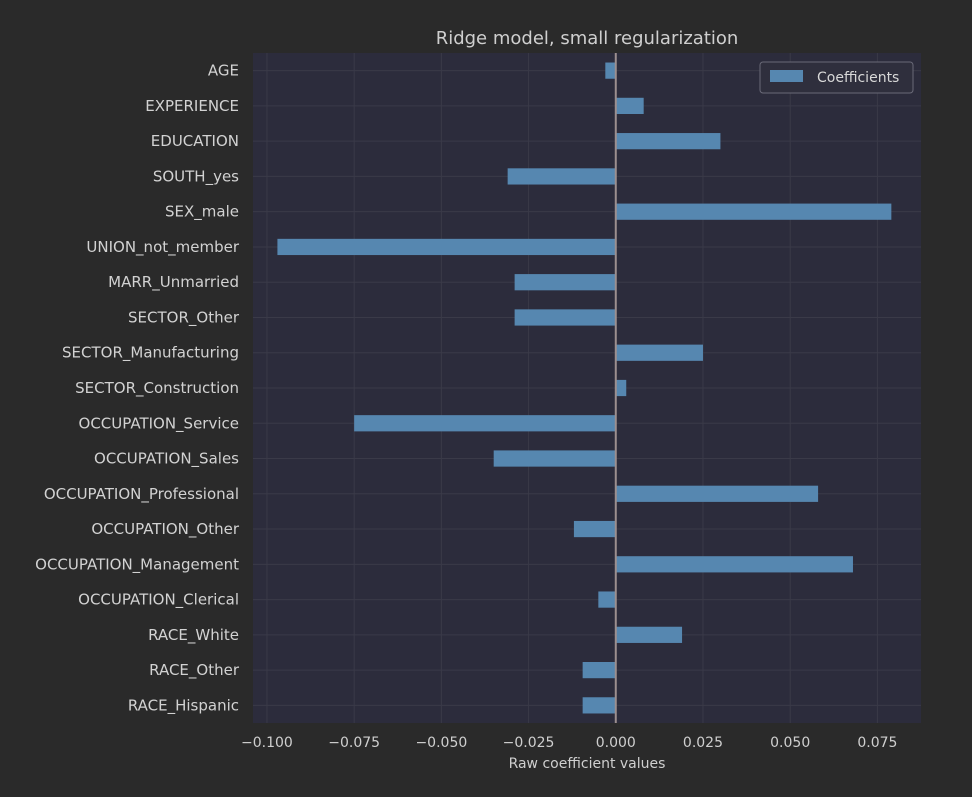 The height and width of the screenshot is (797, 972). I want to click on x-tick-label: 0.050, so click(790, 743).